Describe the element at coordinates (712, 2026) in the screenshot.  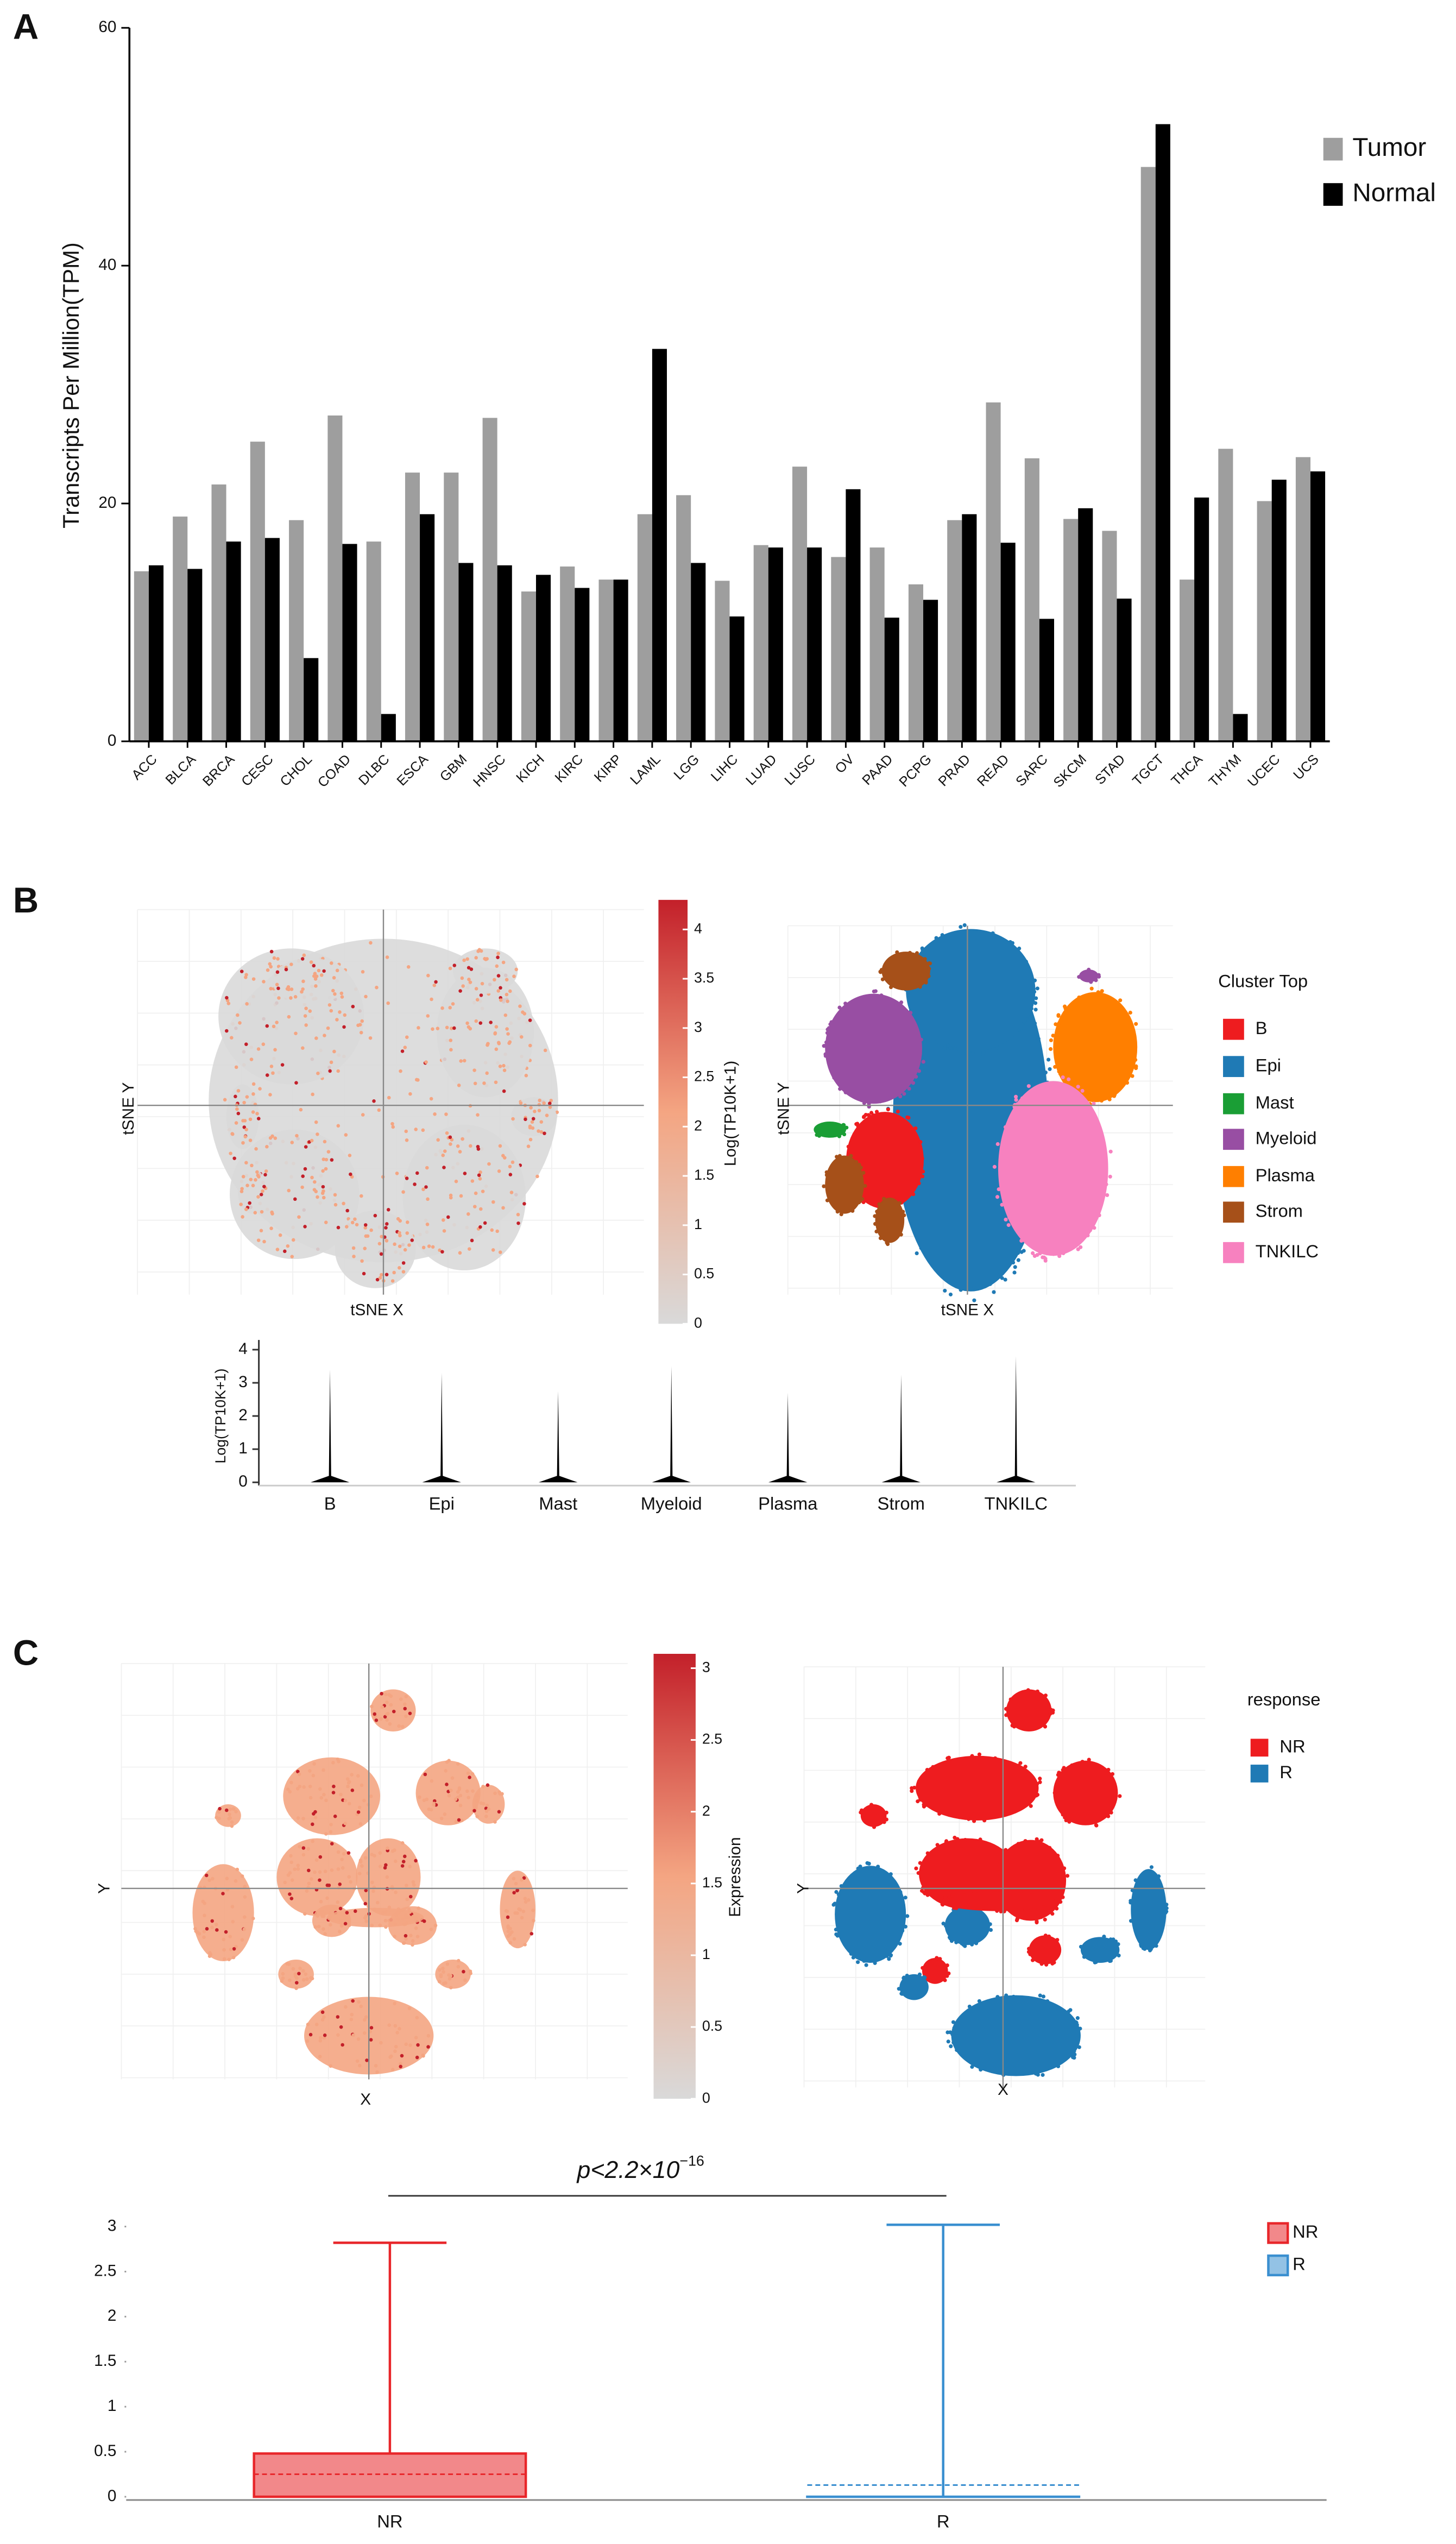
I see `colorbar-tick-label: 0.5` at that location.